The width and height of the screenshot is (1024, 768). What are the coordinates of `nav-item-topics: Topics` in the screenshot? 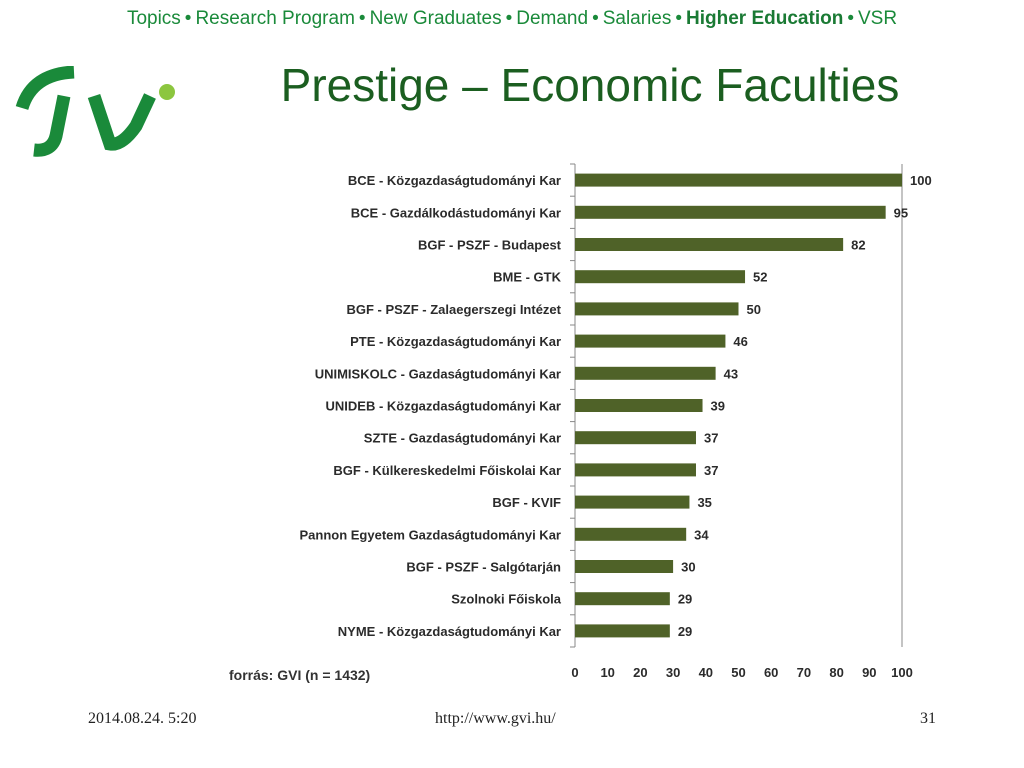 It's located at (153, 18).